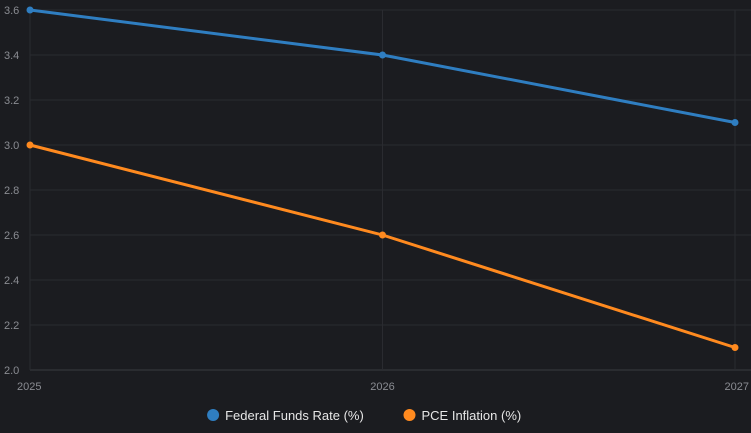 The image size is (751, 433). I want to click on y-axis-ticks: 2.0 2.2 2.4 2.6 2.8 3.0 3.2 3.4 3.6, so click(11, 191).